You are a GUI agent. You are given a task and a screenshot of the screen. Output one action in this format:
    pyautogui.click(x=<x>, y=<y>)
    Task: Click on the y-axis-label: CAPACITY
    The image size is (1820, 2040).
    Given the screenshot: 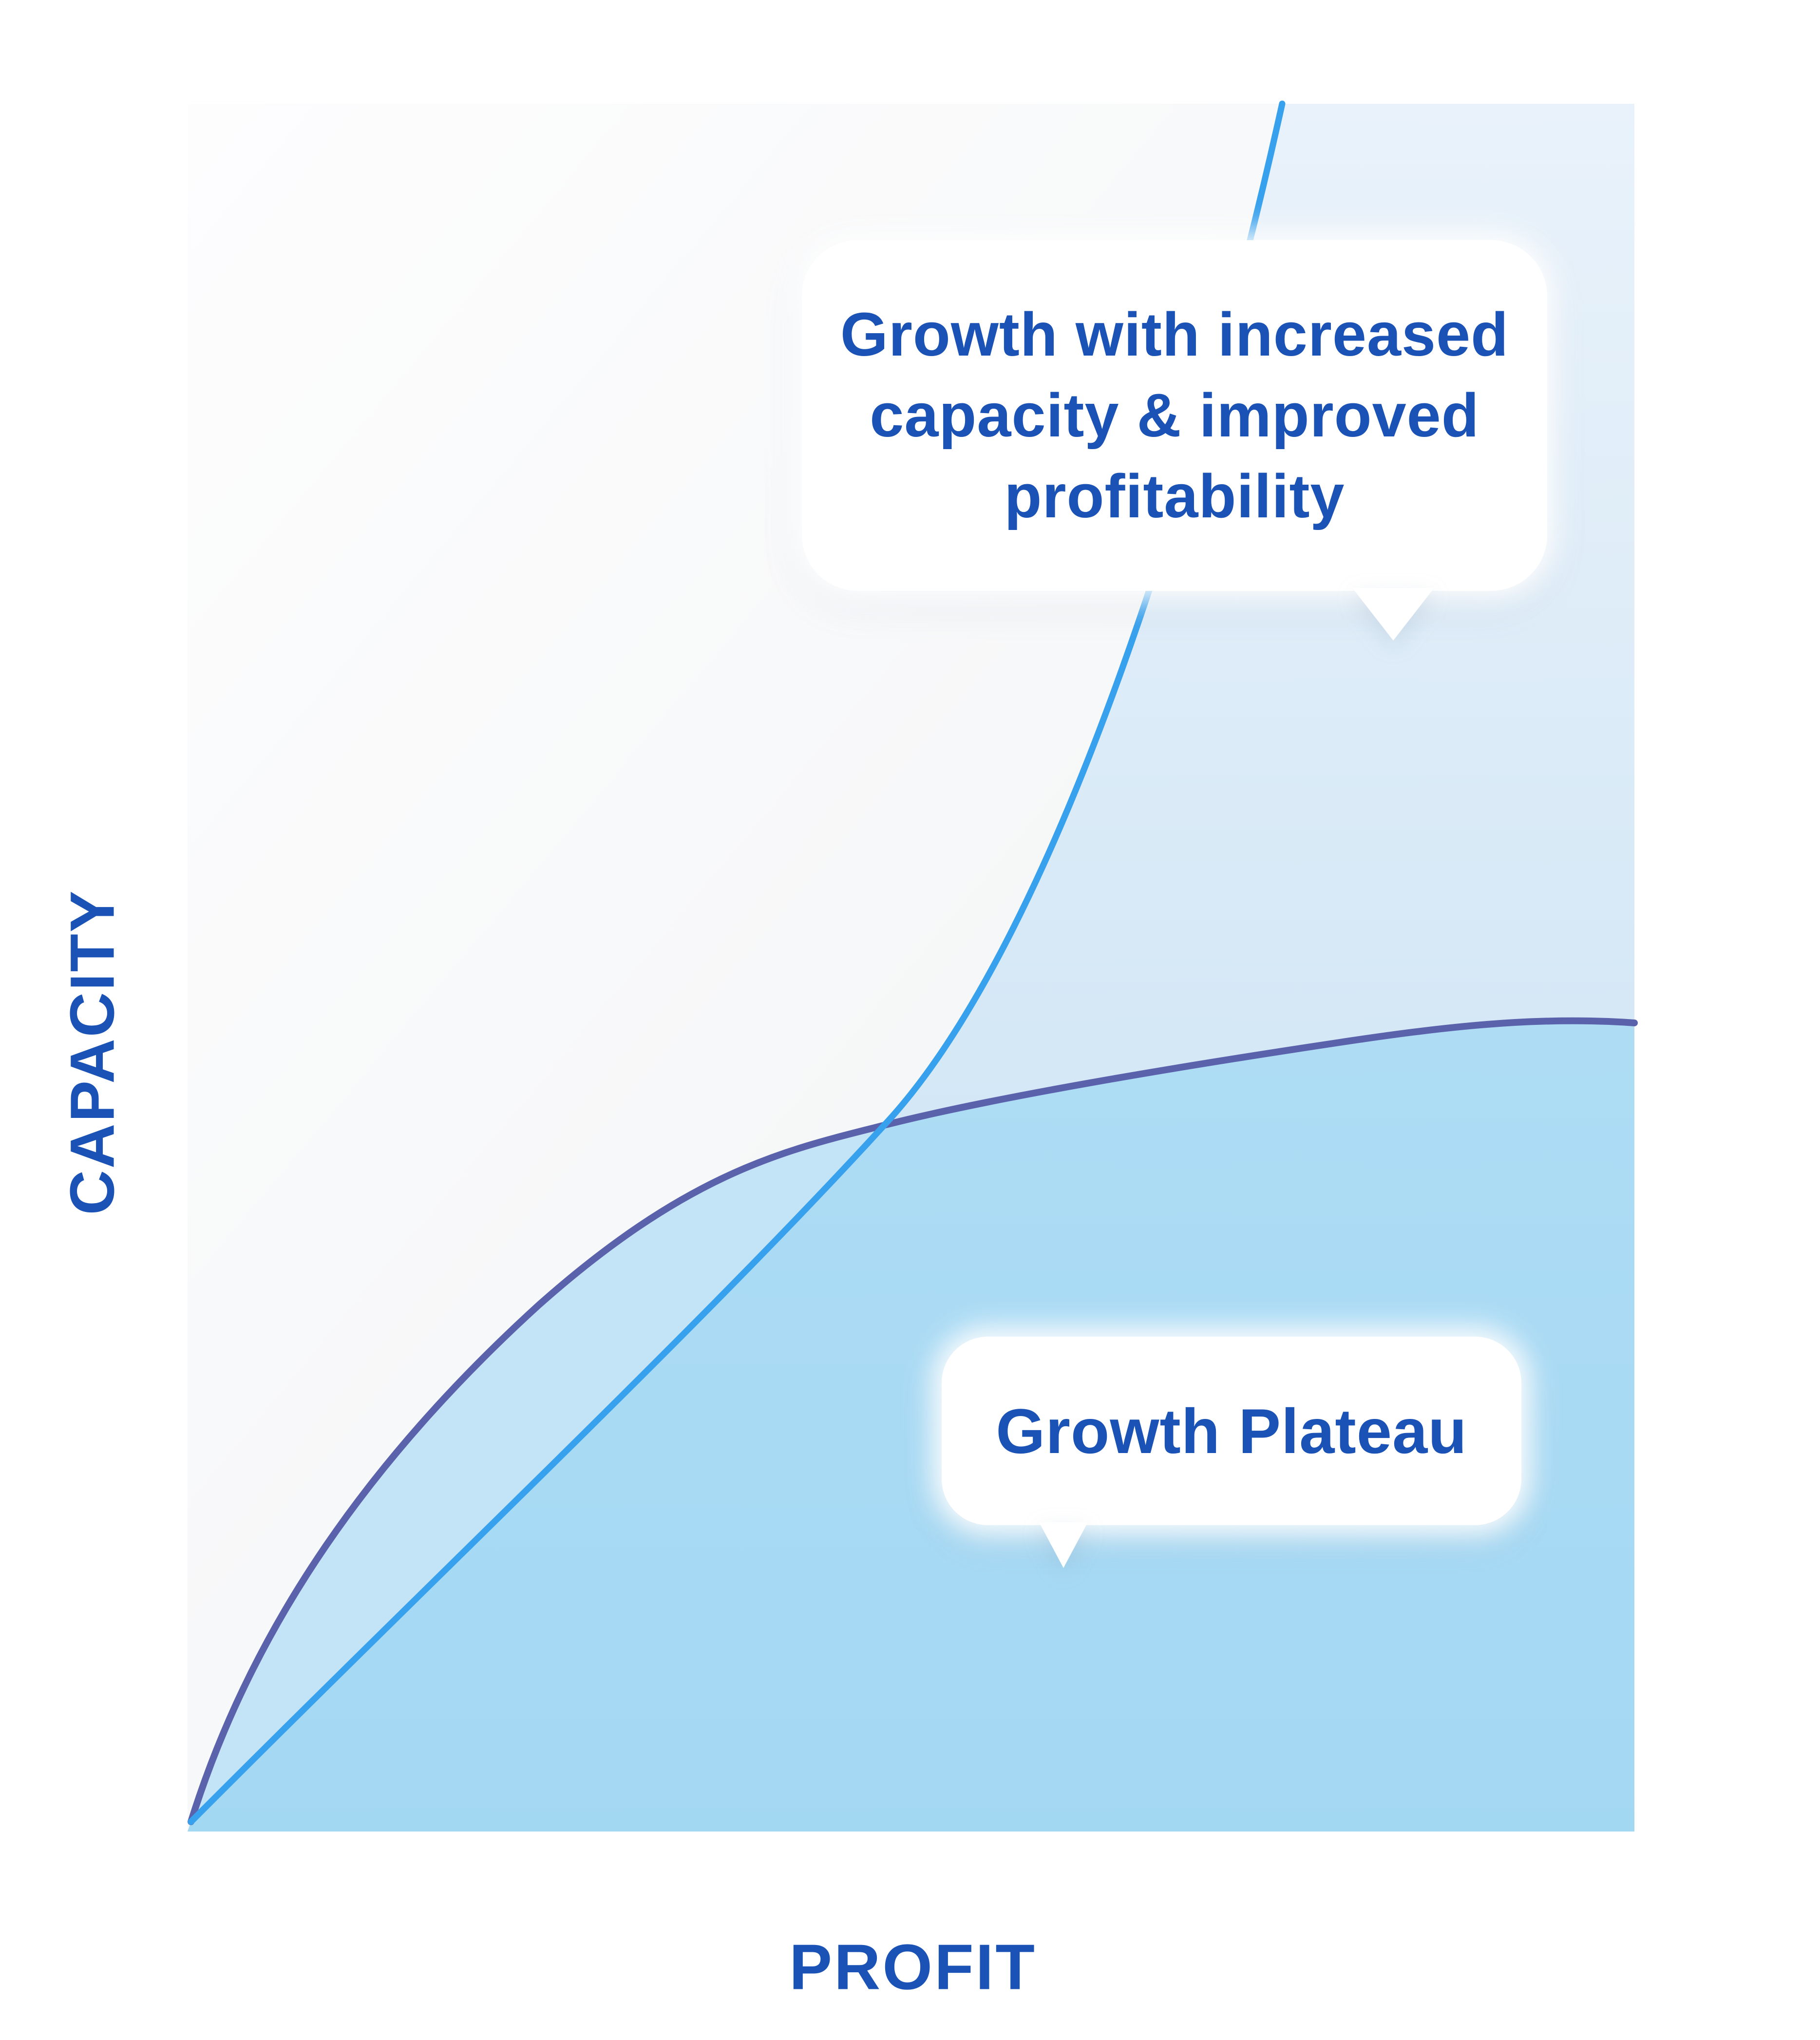 What is the action you would take?
    pyautogui.click(x=92, y=1052)
    